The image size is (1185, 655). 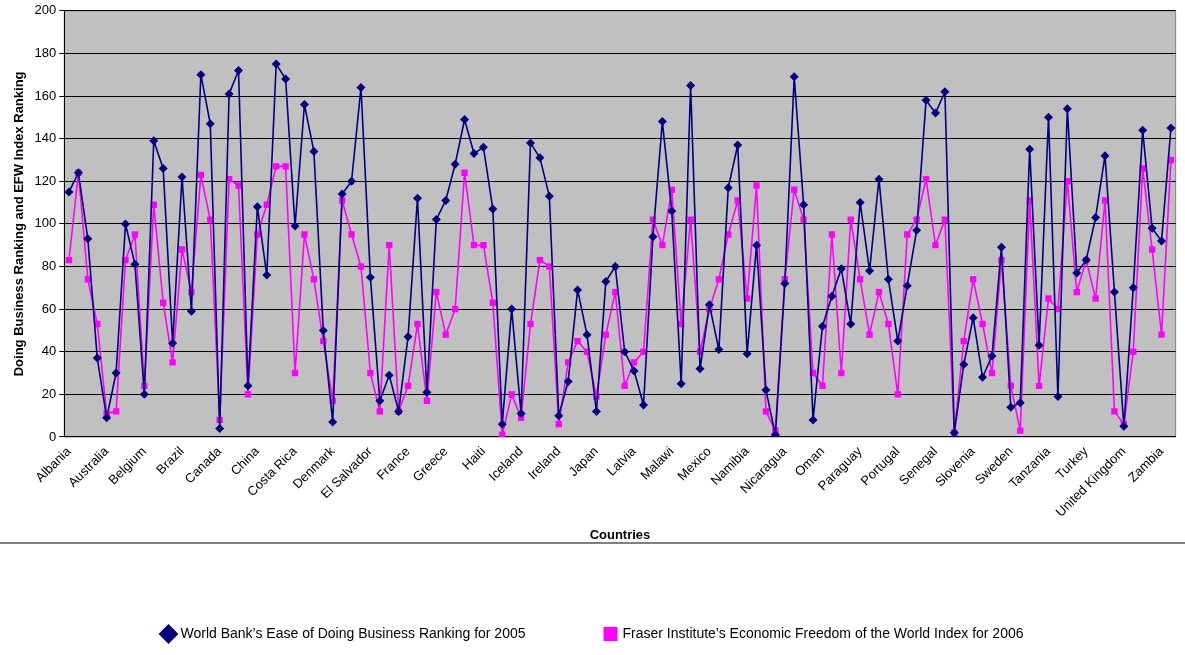 I want to click on y-tick-label: 20, so click(x=49, y=393).